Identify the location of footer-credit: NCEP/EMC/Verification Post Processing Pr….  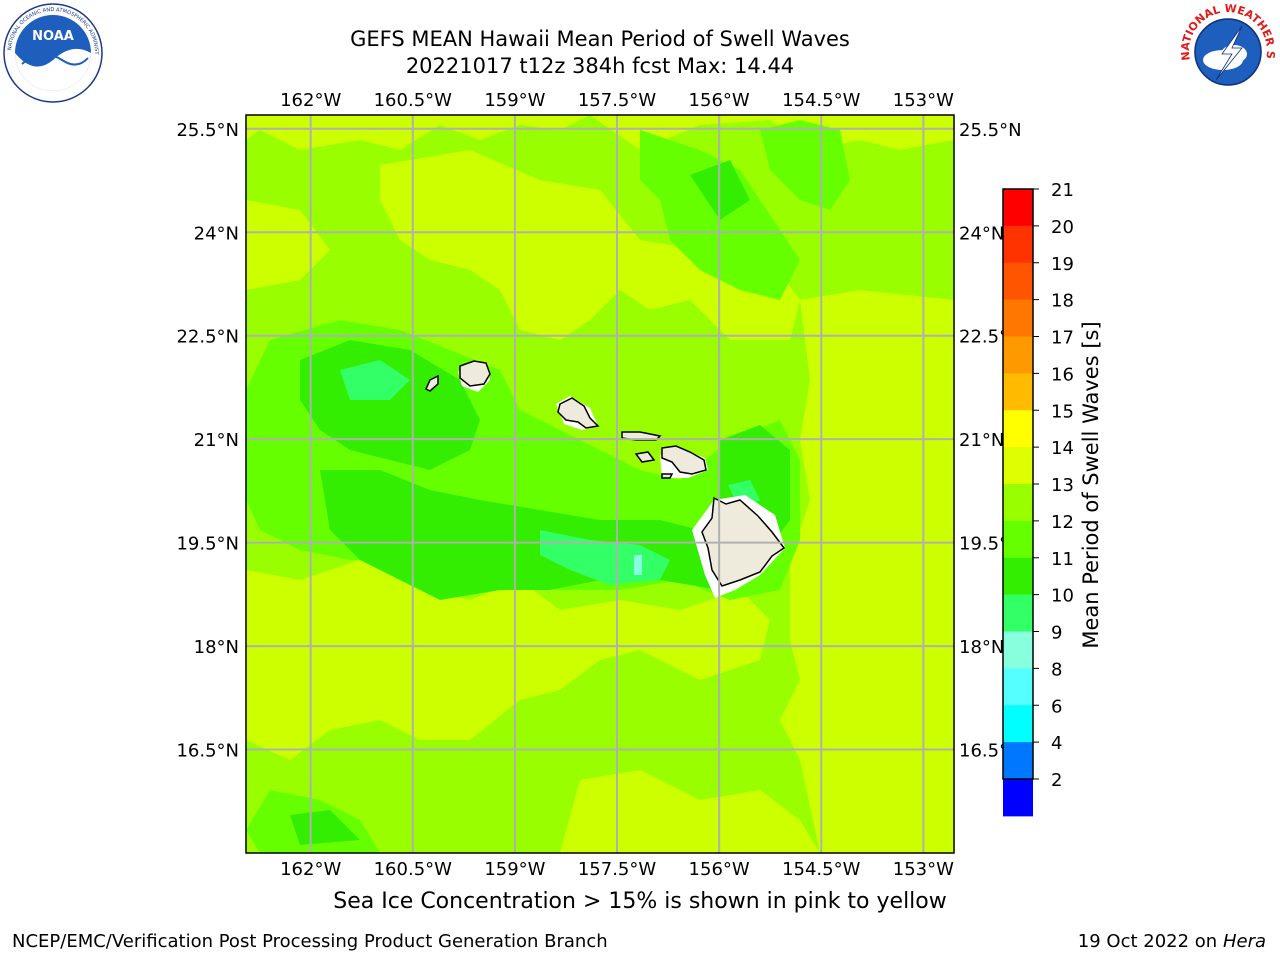
(310, 941).